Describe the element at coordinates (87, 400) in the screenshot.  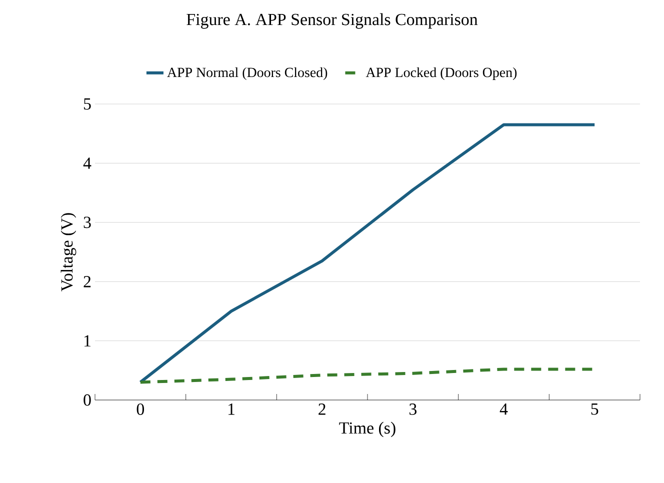
I see `y-tick-label: 0` at that location.